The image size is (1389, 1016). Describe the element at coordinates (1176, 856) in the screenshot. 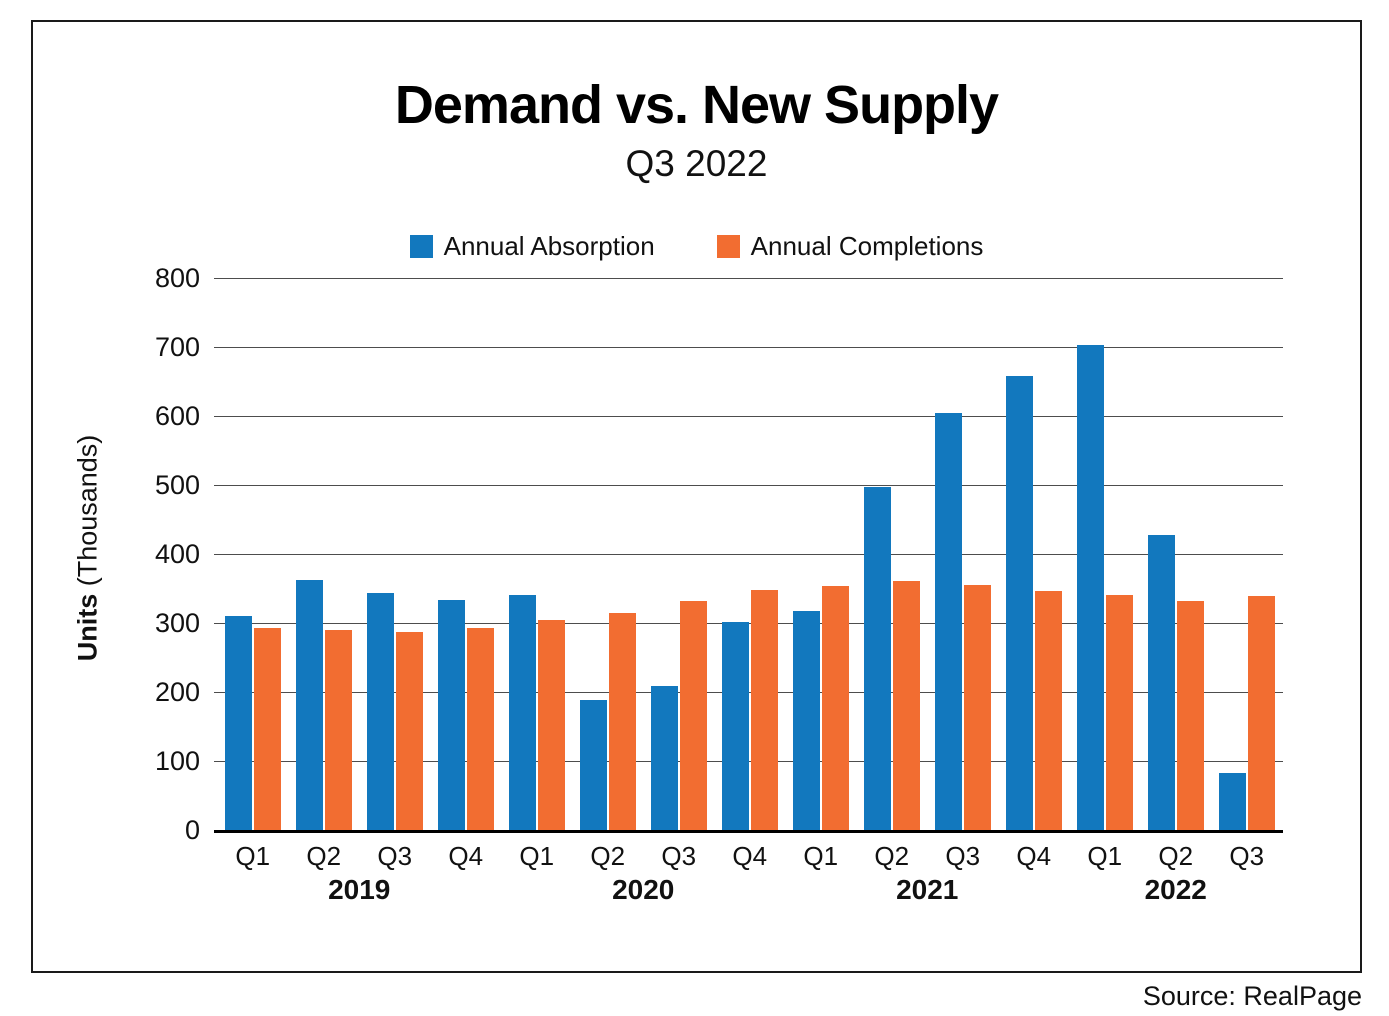

I see `x-tick-label-13: Q2` at that location.